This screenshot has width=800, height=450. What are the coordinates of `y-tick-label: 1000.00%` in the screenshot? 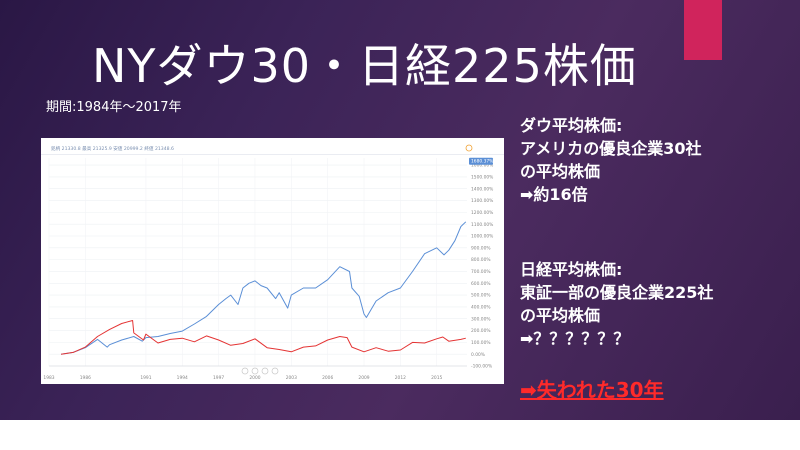 It's located at (482, 237).